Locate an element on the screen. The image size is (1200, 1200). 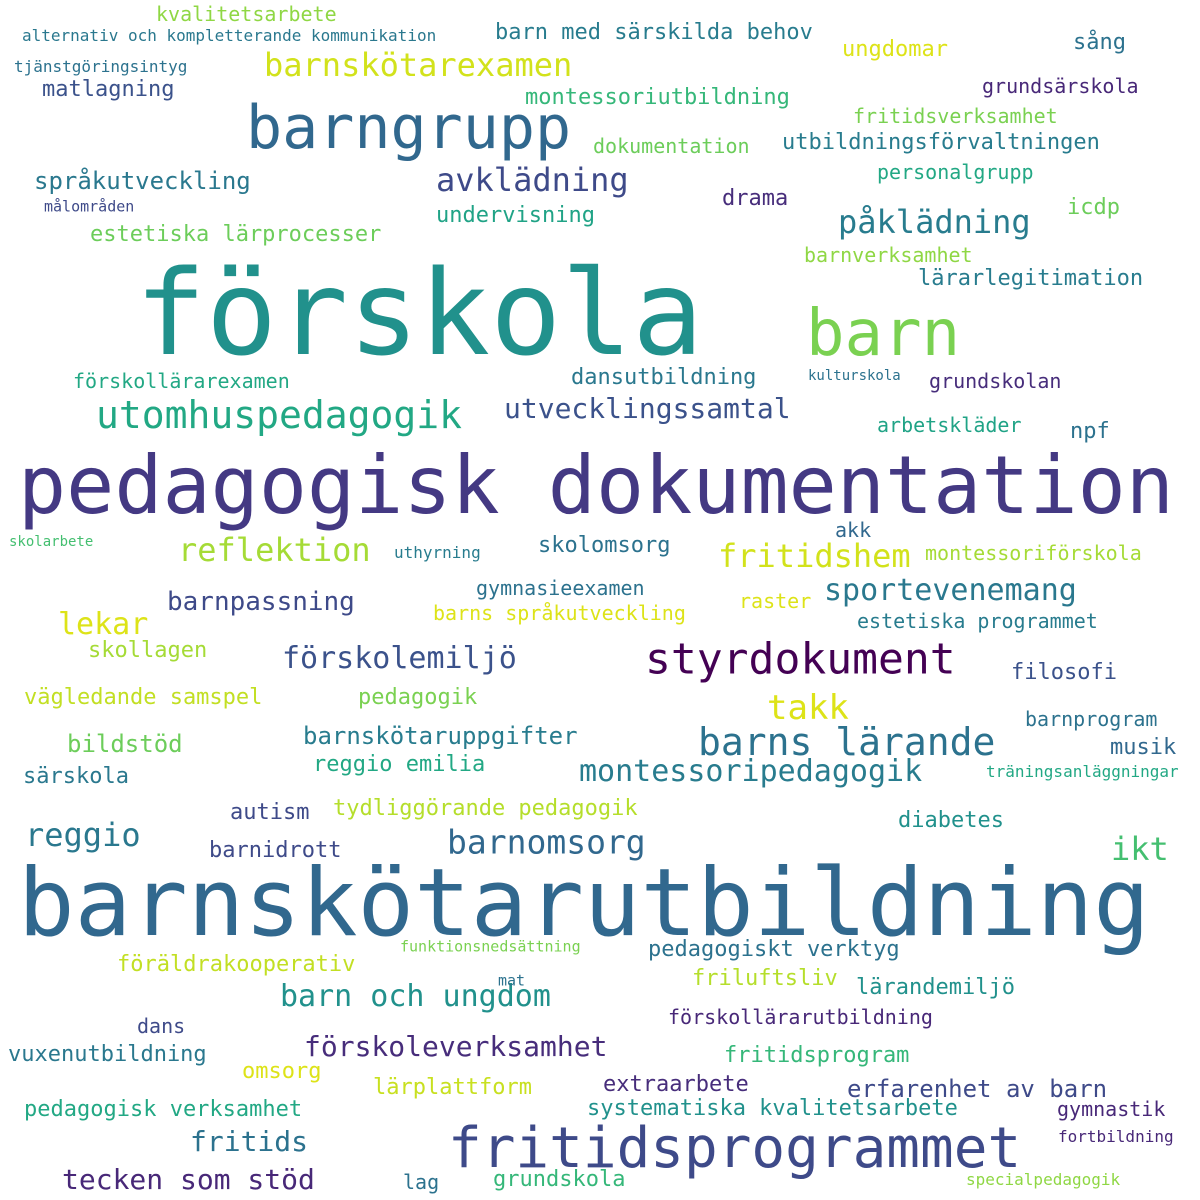
word: pedagogiskt verktyg is located at coordinates (774, 949).